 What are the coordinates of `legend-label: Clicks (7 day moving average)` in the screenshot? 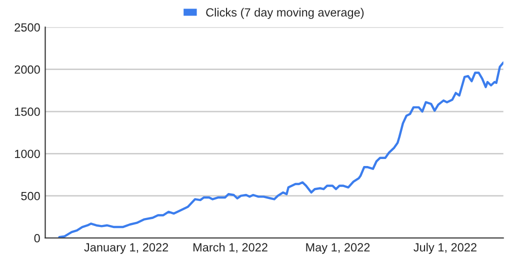 It's located at (285, 13).